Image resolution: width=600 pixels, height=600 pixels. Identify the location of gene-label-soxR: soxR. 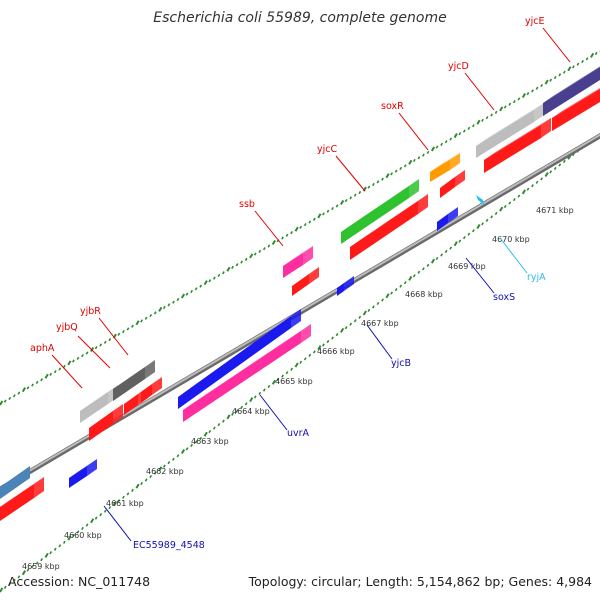
(392, 106).